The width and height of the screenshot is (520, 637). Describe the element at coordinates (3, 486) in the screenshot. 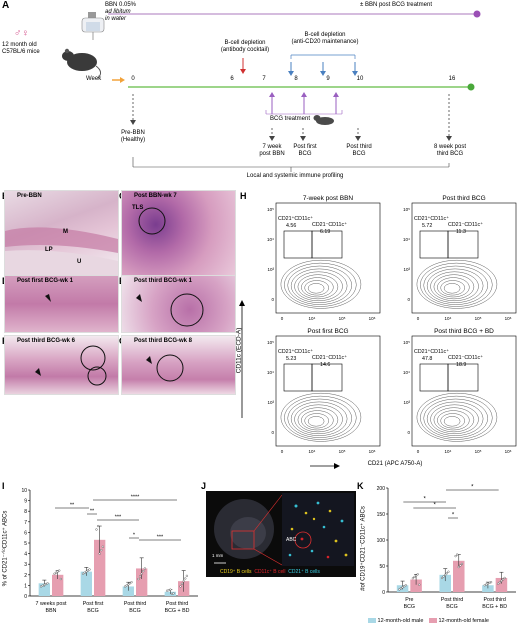

I see `panel-label-i: I` at that location.